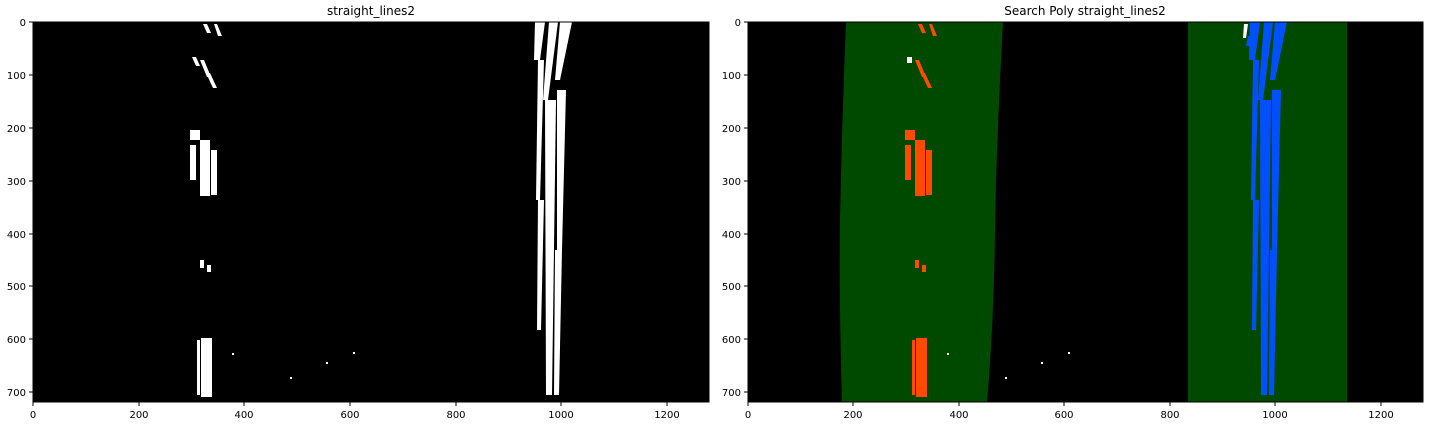  What do you see at coordinates (731, 393) in the screenshot?
I see `panel-right-y-tick: 700` at bounding box center [731, 393].